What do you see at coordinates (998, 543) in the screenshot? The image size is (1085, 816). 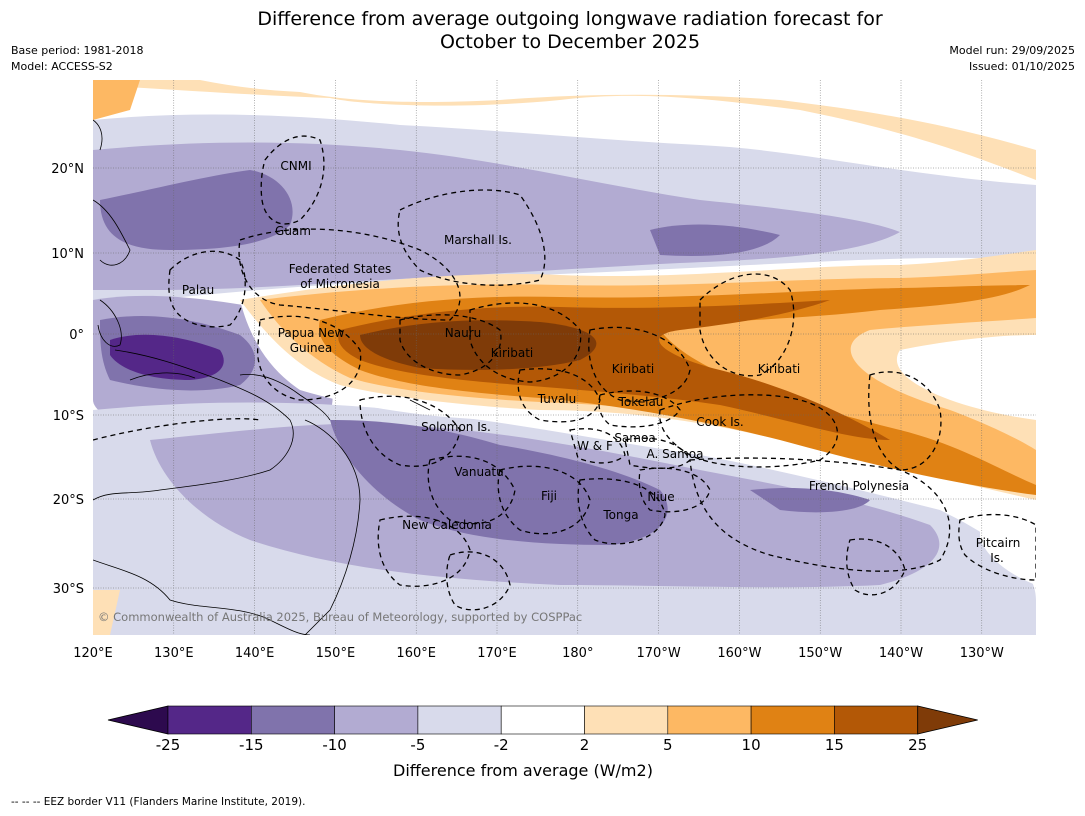 I see `region-label: Pitcairn` at bounding box center [998, 543].